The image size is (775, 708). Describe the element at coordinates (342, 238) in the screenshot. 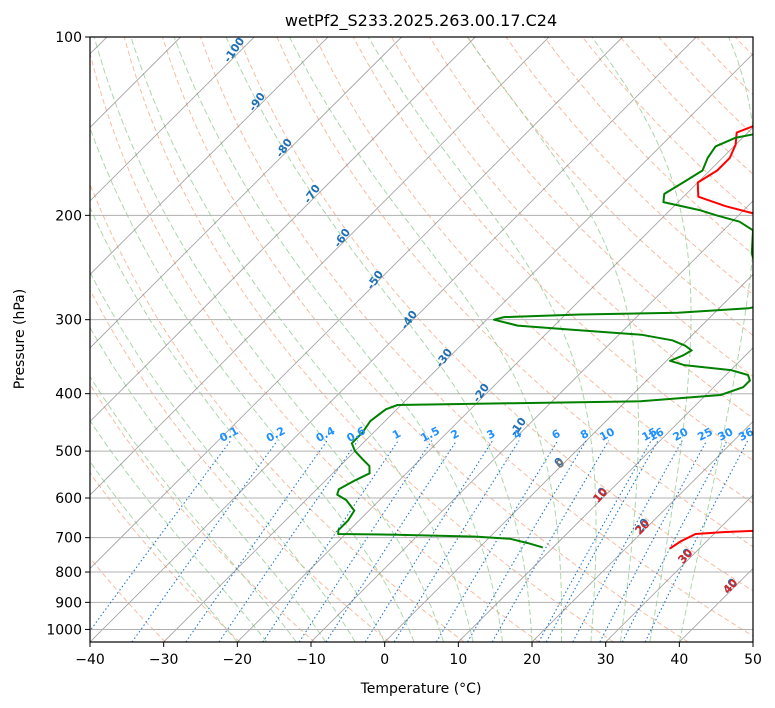

I see `dry-adiabat-label: -60` at that location.